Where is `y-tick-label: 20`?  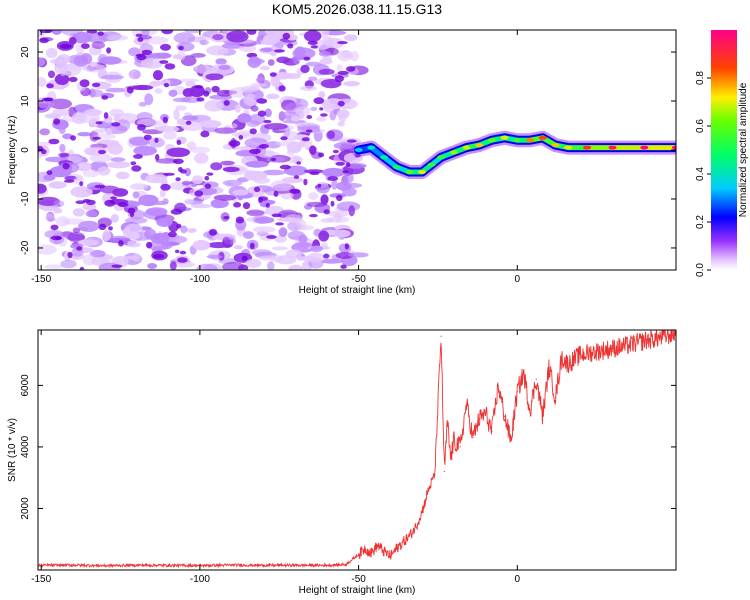
y-tick-label: 20 is located at coordinates (25, 52).